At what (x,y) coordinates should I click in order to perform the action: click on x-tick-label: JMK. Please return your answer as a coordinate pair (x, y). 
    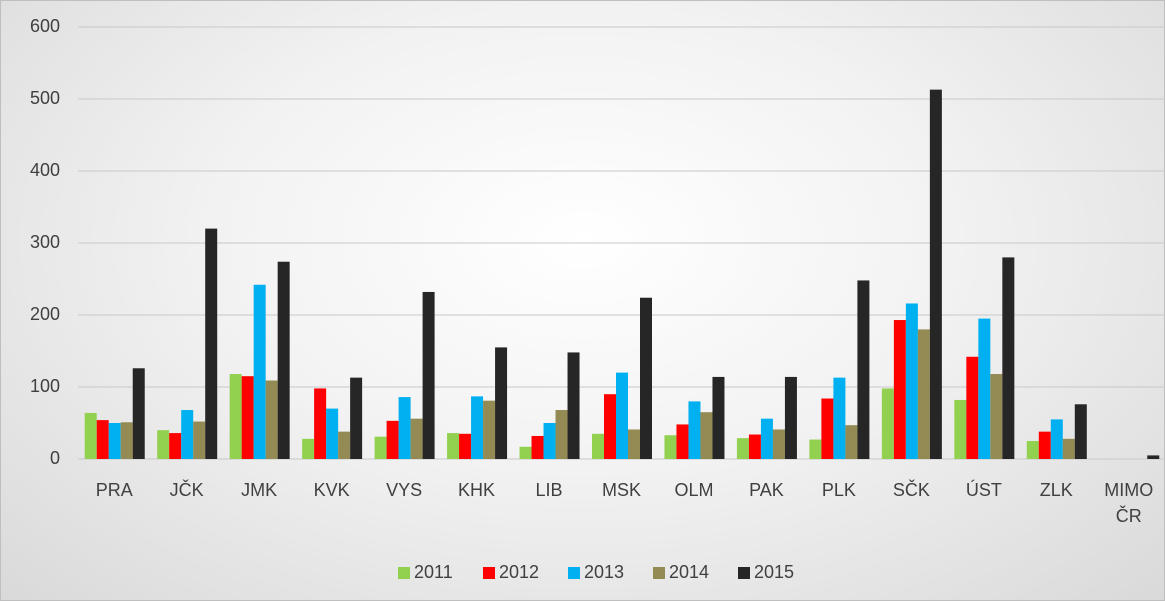
    Looking at the image, I should click on (259, 490).